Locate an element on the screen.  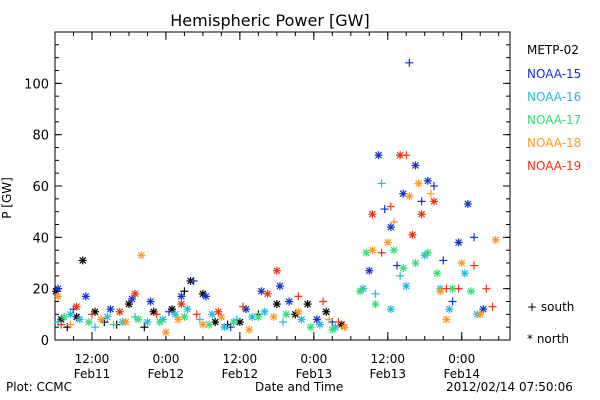
legend-item-noaa-18: NOAA-18 is located at coordinates (554, 143).